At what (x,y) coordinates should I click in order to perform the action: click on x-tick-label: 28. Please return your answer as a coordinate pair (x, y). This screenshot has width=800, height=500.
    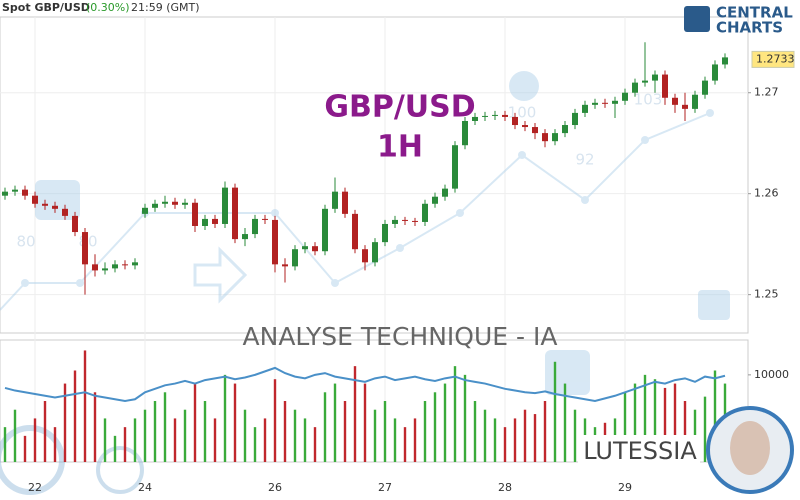
    Looking at the image, I should click on (505, 487).